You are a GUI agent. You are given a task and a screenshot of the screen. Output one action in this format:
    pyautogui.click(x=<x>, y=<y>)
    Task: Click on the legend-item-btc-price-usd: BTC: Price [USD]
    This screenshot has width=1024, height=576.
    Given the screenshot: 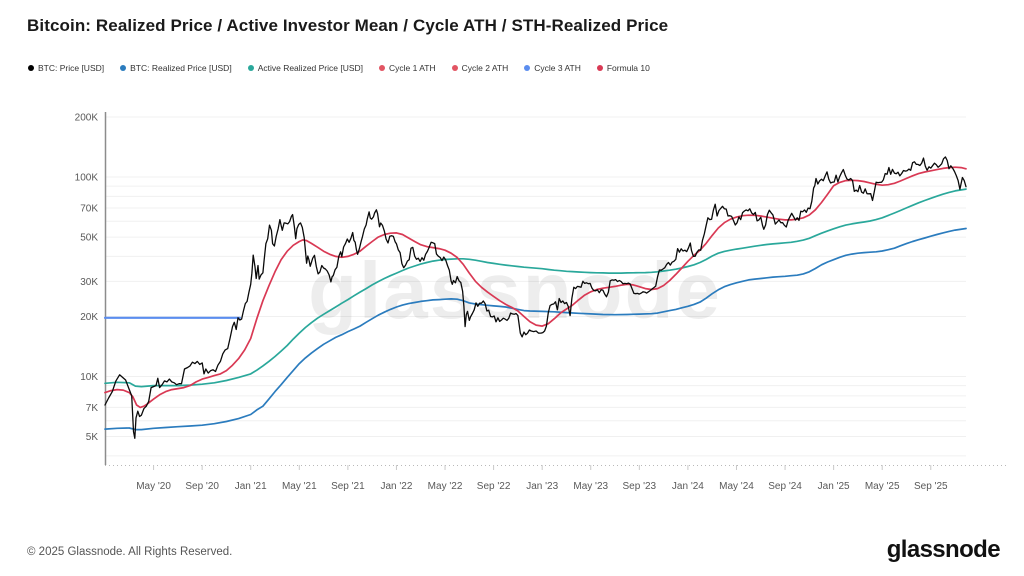 What is the action you would take?
    pyautogui.click(x=66, y=68)
    